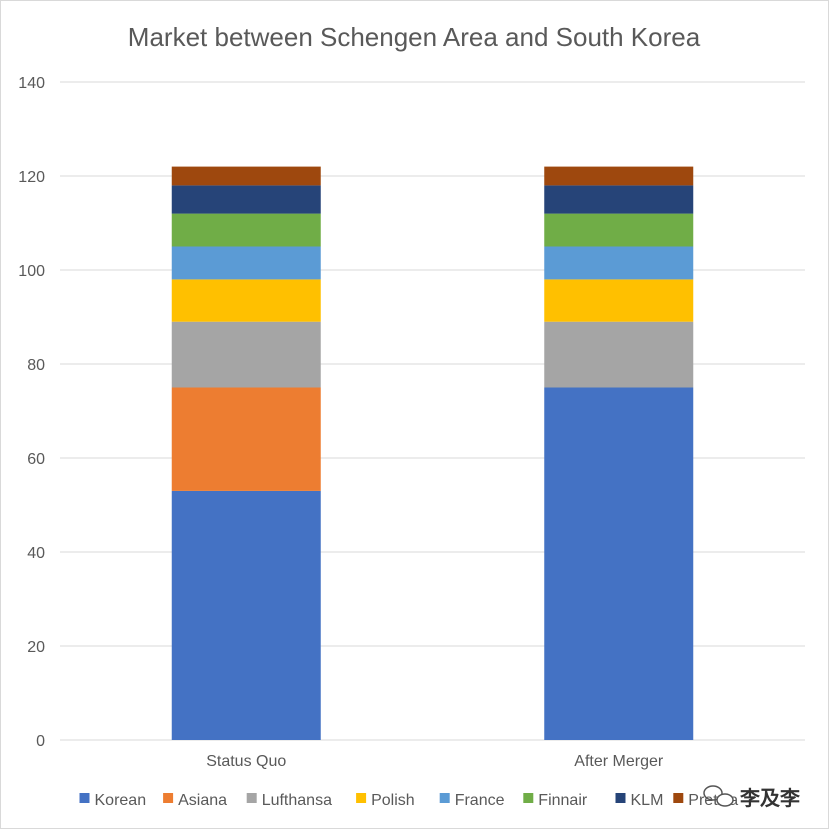  I want to click on legend-item-klm: KLM, so click(639, 800).